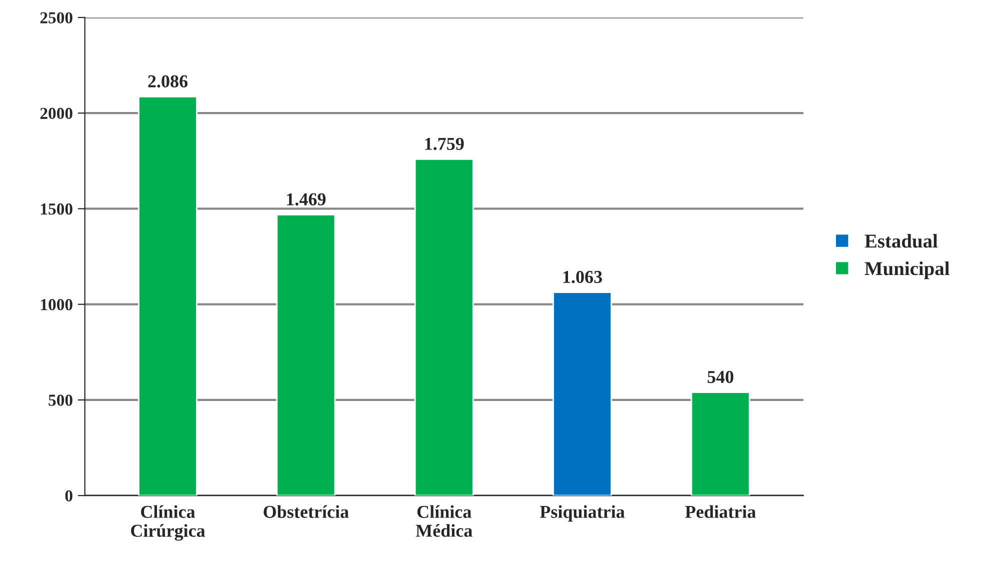 The width and height of the screenshot is (998, 583). Describe the element at coordinates (907, 271) in the screenshot. I see `legend-label: Municipal` at that location.